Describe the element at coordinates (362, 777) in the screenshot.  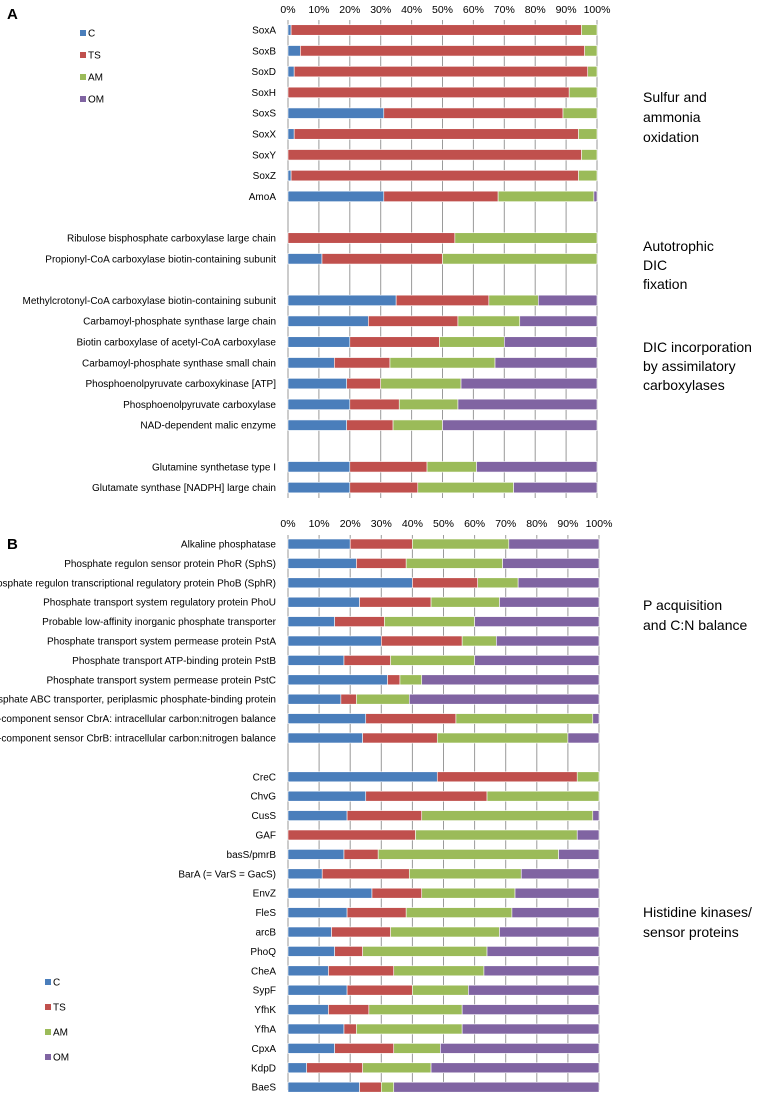
I see `bar-c-crec` at that location.